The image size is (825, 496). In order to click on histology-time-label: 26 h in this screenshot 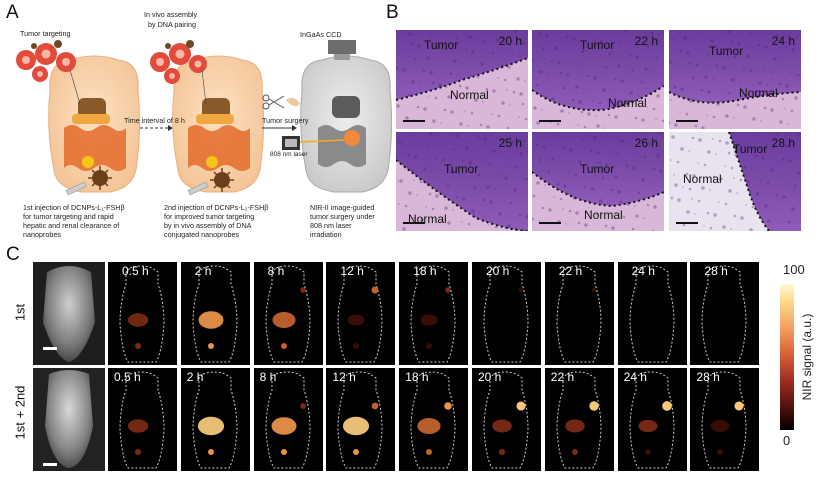, I will do `click(646, 143)`.